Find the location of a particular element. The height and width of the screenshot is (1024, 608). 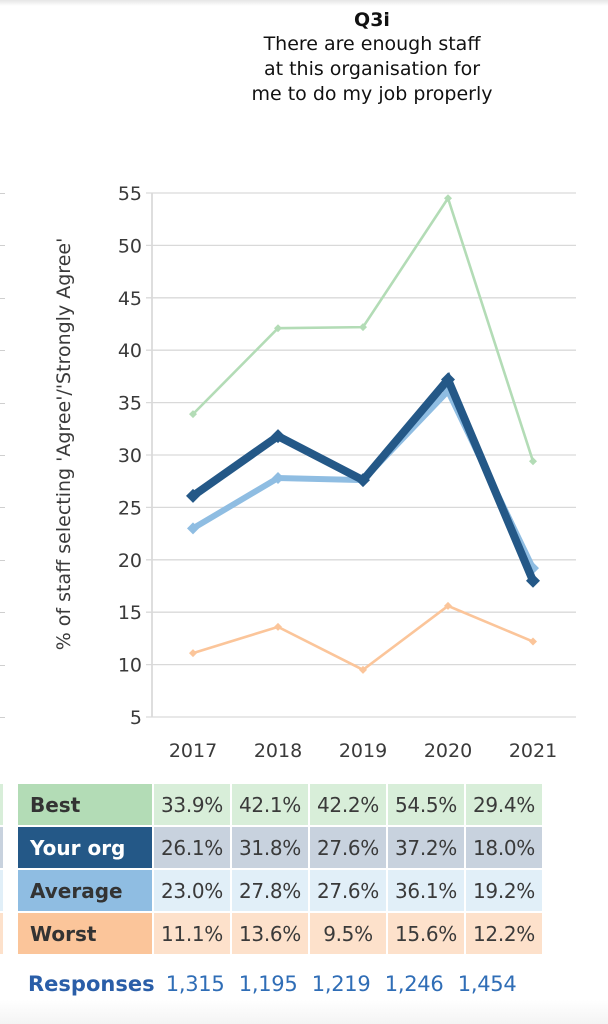

y-axis-ticks: 5 10 15 20 25 30 35 40 45 50 55 is located at coordinates (130, 456).